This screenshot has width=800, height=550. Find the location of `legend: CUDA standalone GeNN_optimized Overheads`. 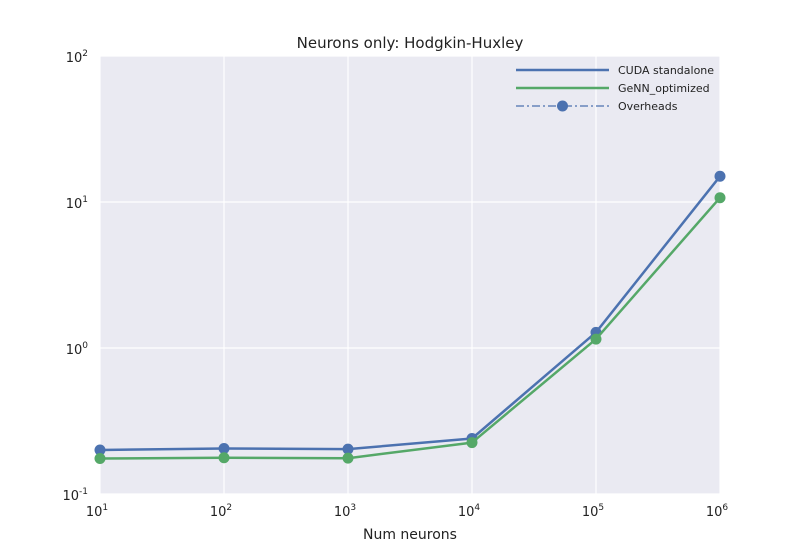

legend: CUDA standalone GeNN_optimized Overheads is located at coordinates (615, 88).